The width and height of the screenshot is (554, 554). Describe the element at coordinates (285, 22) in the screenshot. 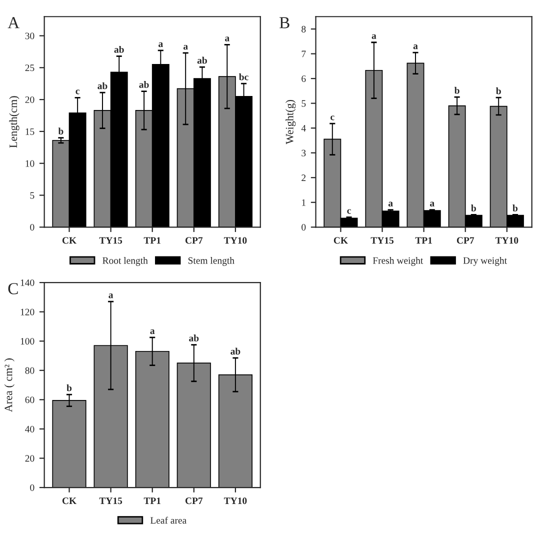

I see `chart-title: B` at that location.